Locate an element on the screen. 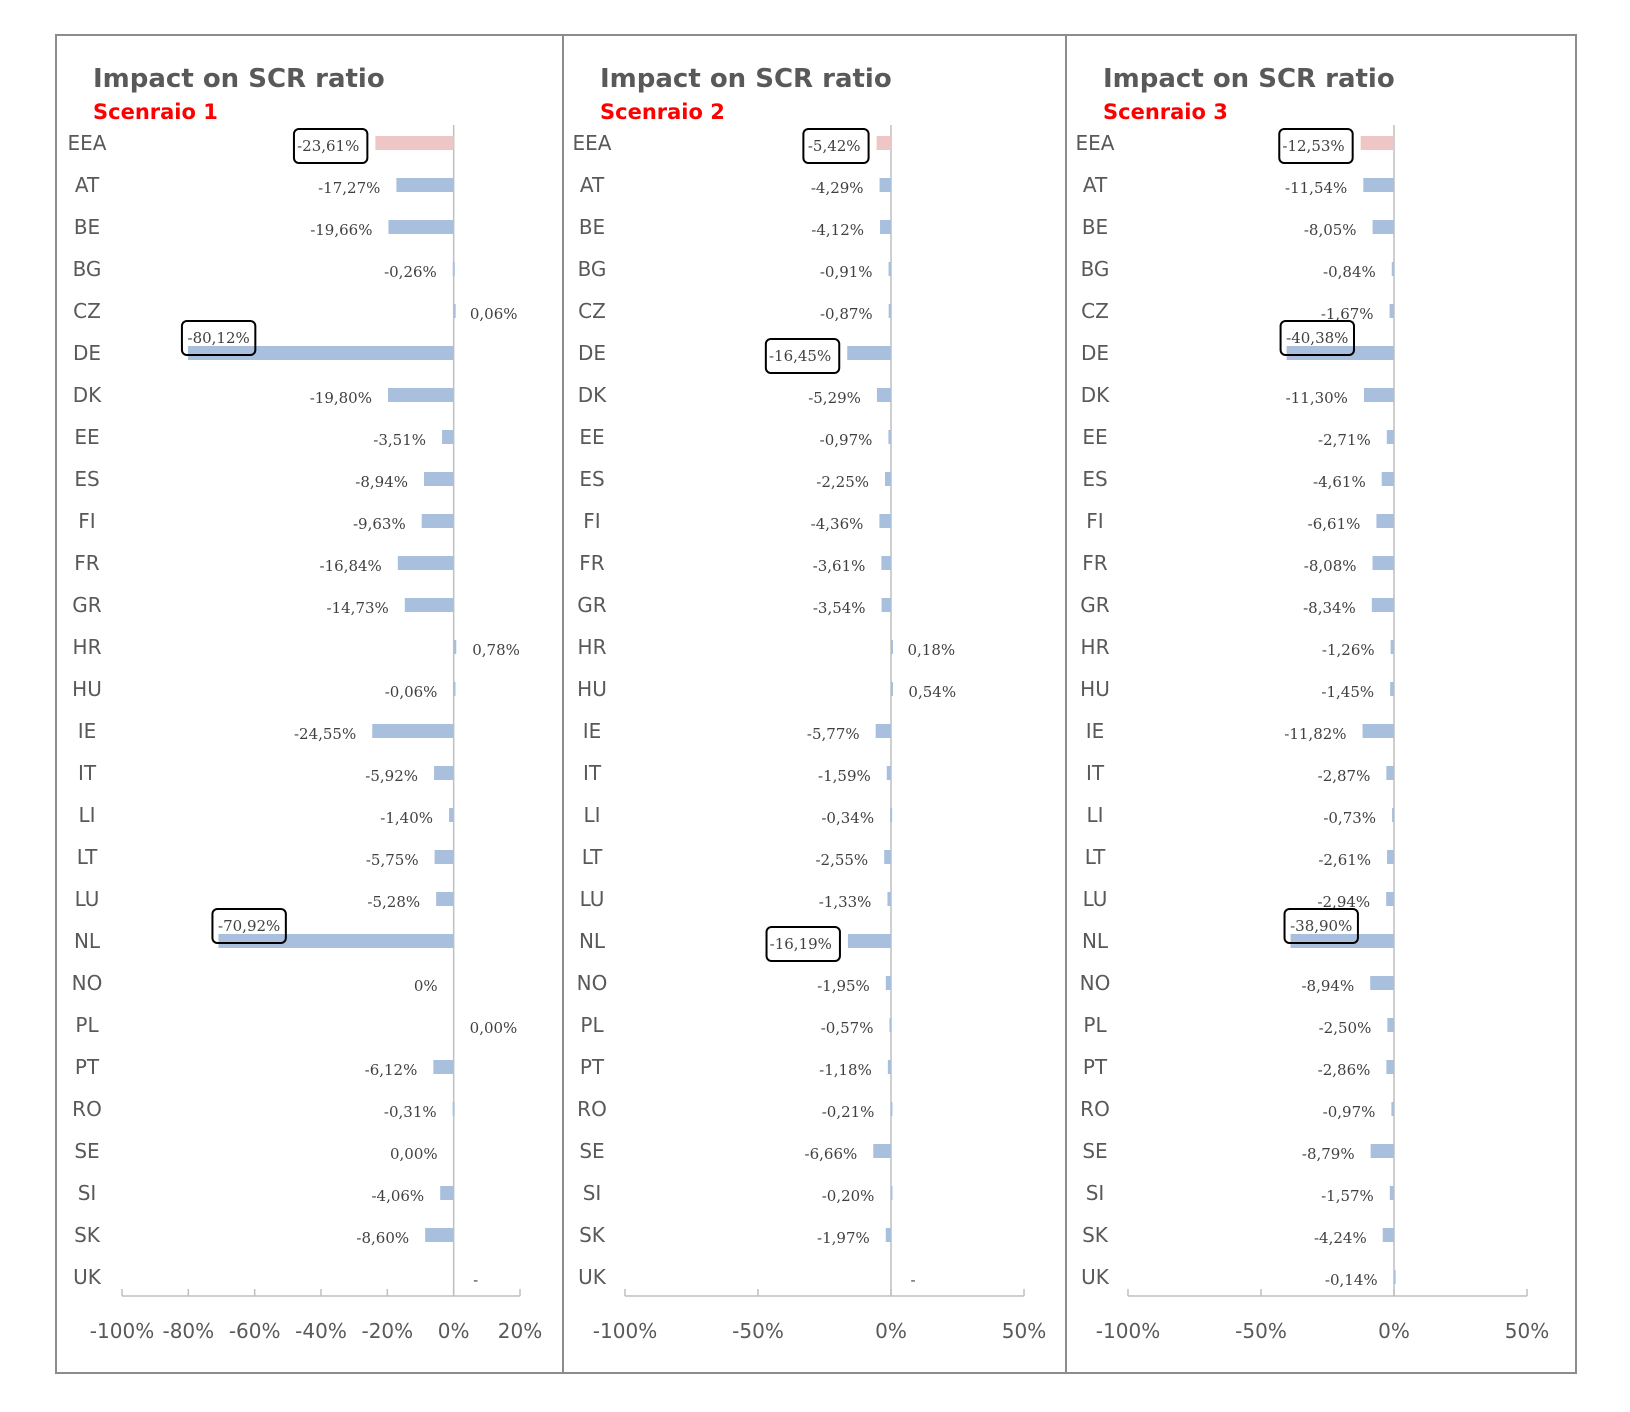  data-label: -5,42% is located at coordinates (834, 146).